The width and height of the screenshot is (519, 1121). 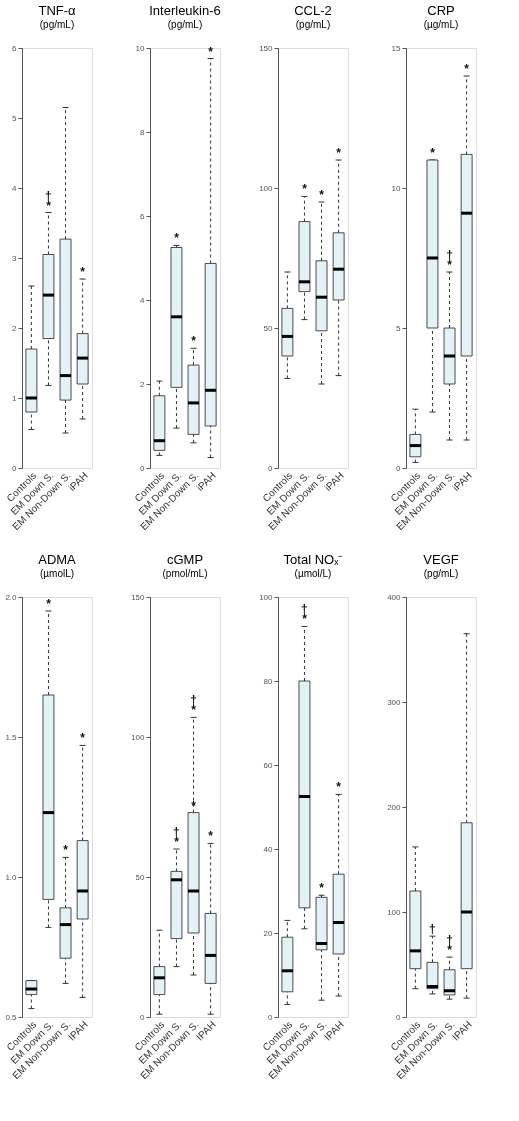 I want to click on y-tick-label: 15, so click(x=396, y=48).